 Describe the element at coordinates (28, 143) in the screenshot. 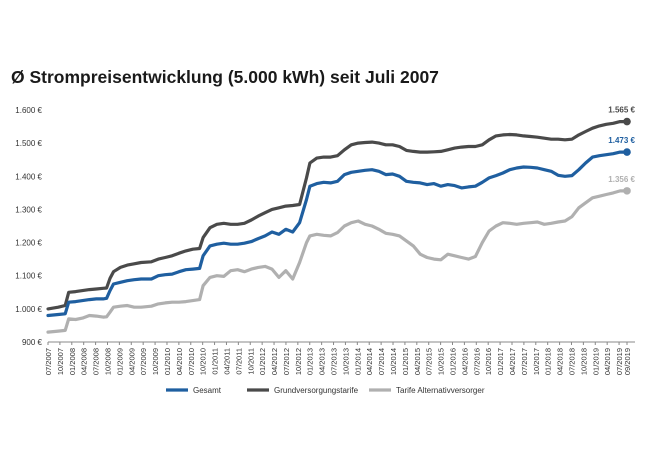

I see `y-tick-label: 1.500 €` at that location.